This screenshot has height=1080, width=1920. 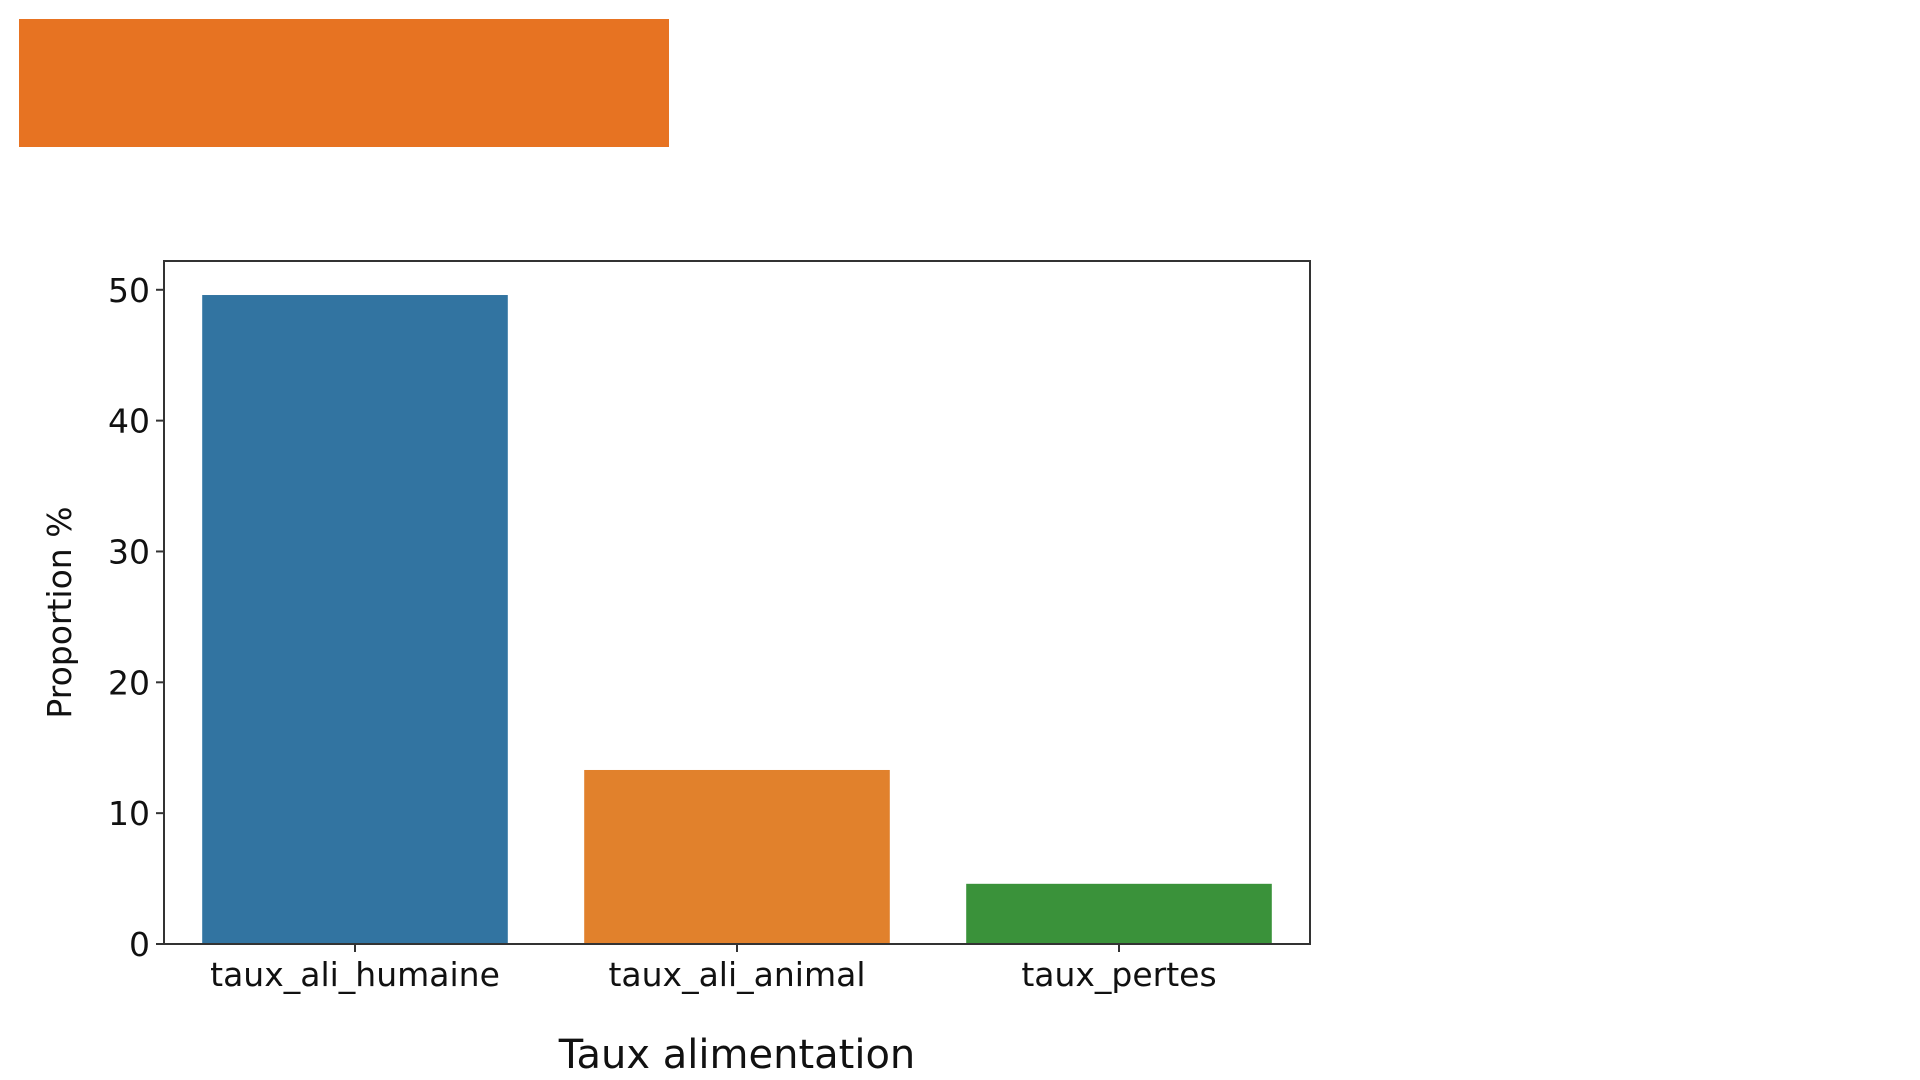 I want to click on x-tick-label: taux_ali_animal, so click(x=736, y=974).